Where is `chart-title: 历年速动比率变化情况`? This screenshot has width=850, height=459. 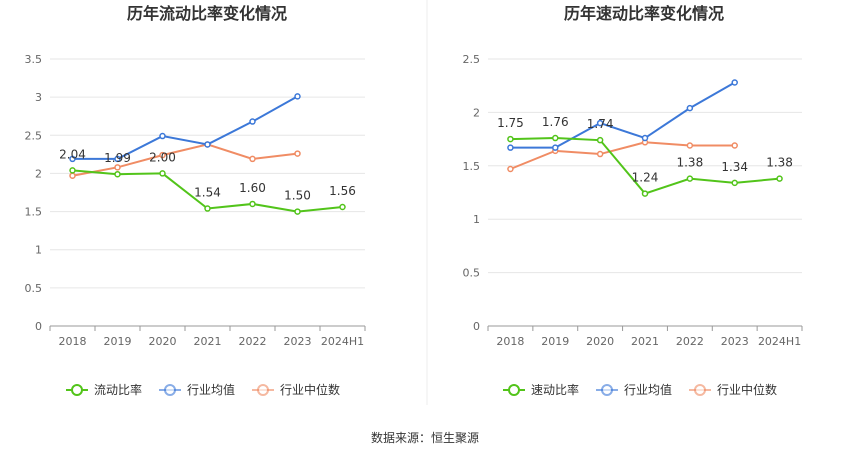 chart-title: 历年速动比率变化情况 is located at coordinates (644, 13).